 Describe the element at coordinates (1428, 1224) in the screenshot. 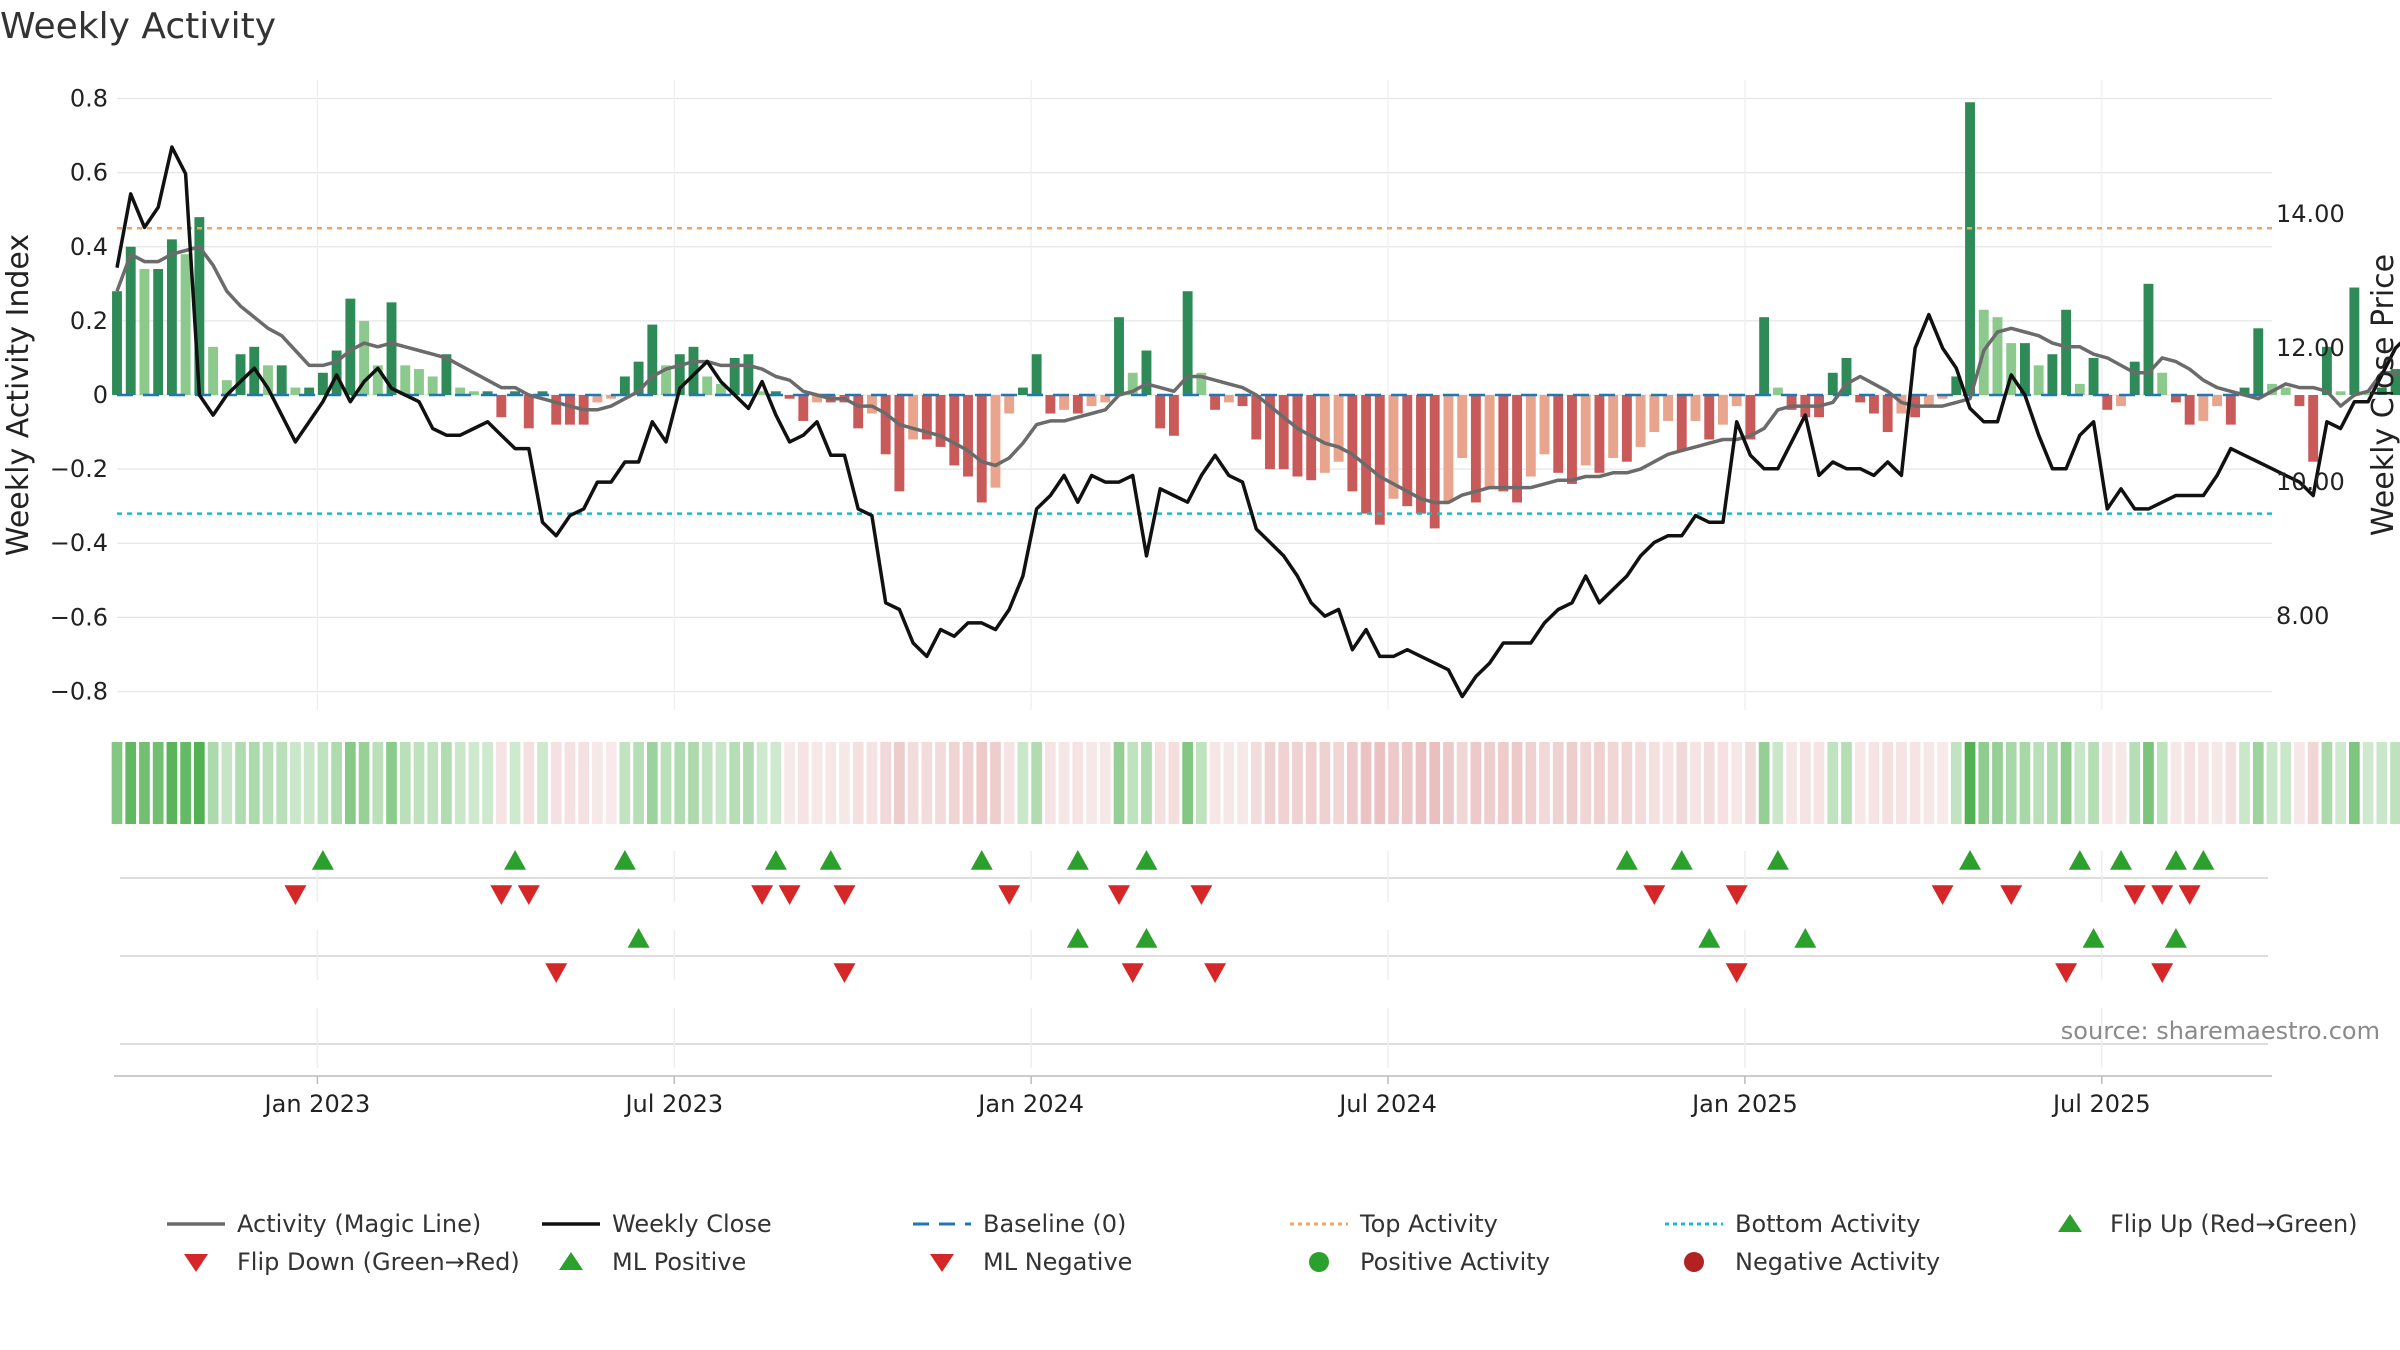

I see `legend-label: Top Activity` at that location.